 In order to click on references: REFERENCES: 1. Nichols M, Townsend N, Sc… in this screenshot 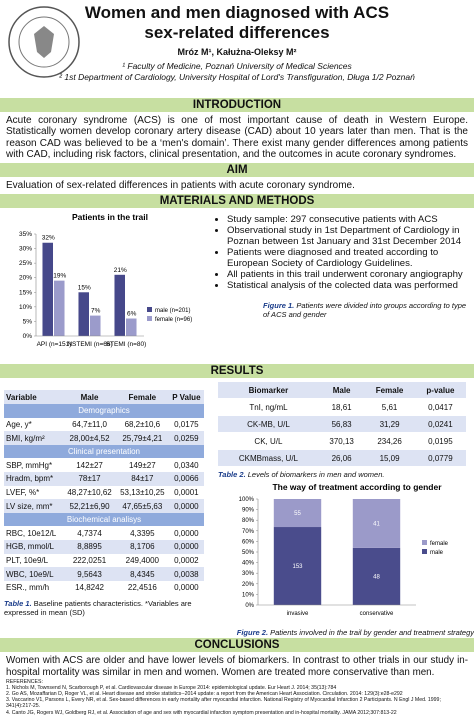, I will do `click(237, 697)`.